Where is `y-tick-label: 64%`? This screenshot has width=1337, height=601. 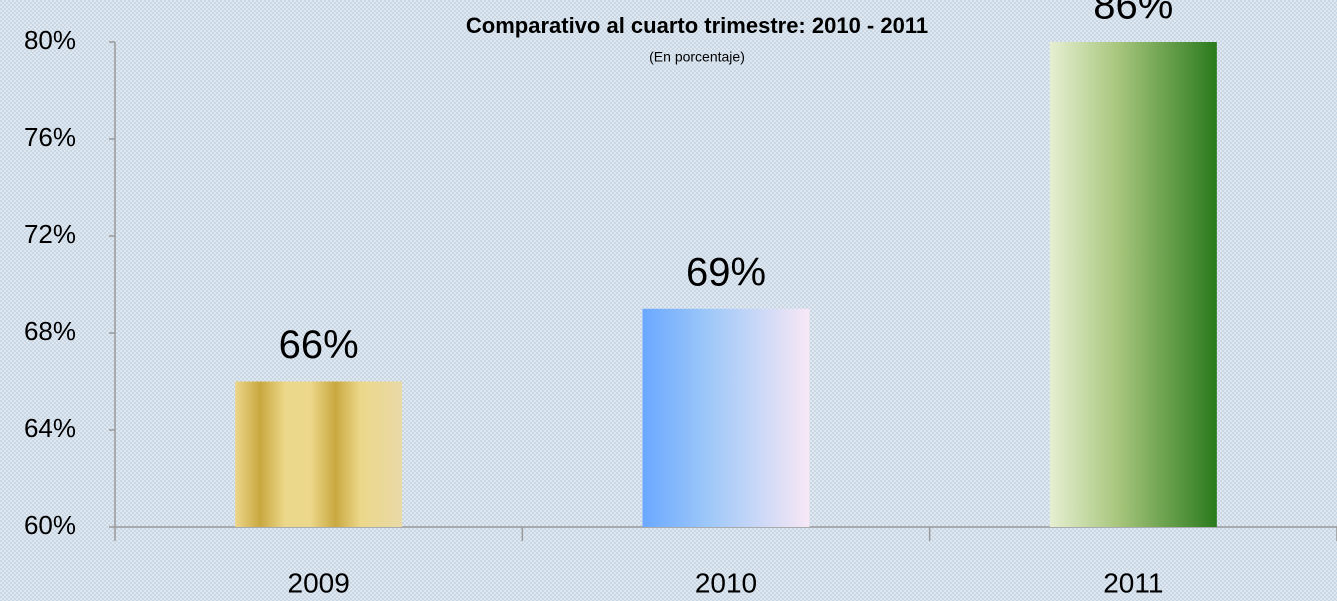 y-tick-label: 64% is located at coordinates (50, 428).